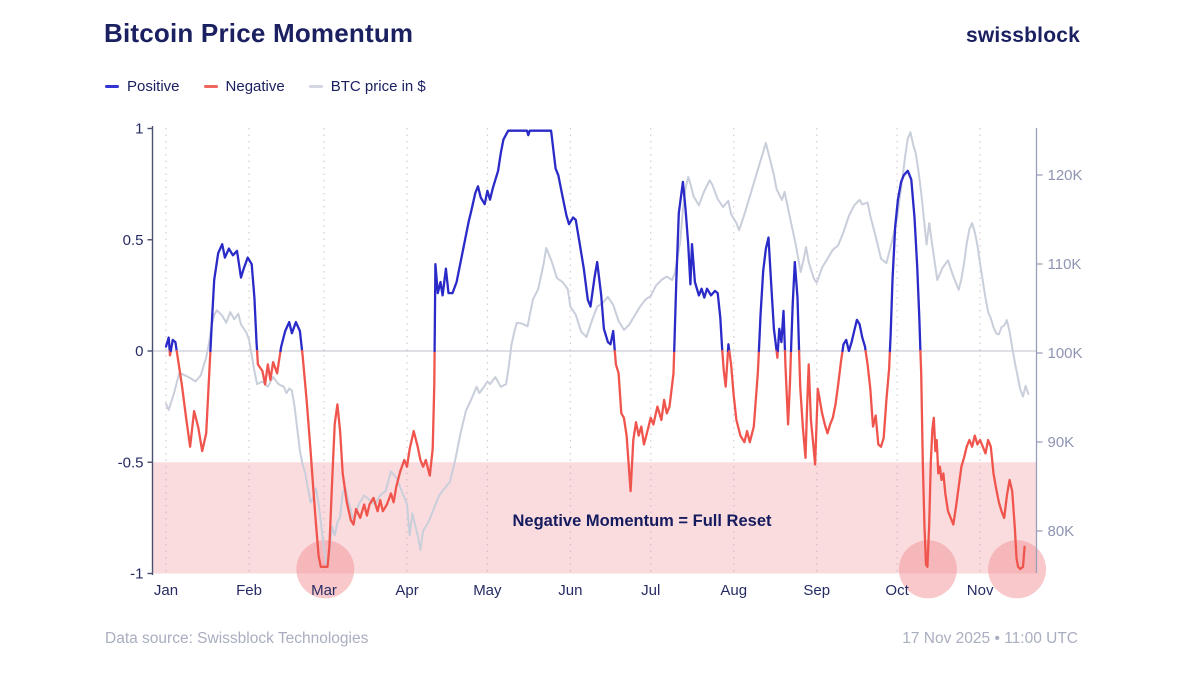 This screenshot has width=1200, height=675. I want to click on right-axis-label: 110K, so click(1065, 264).